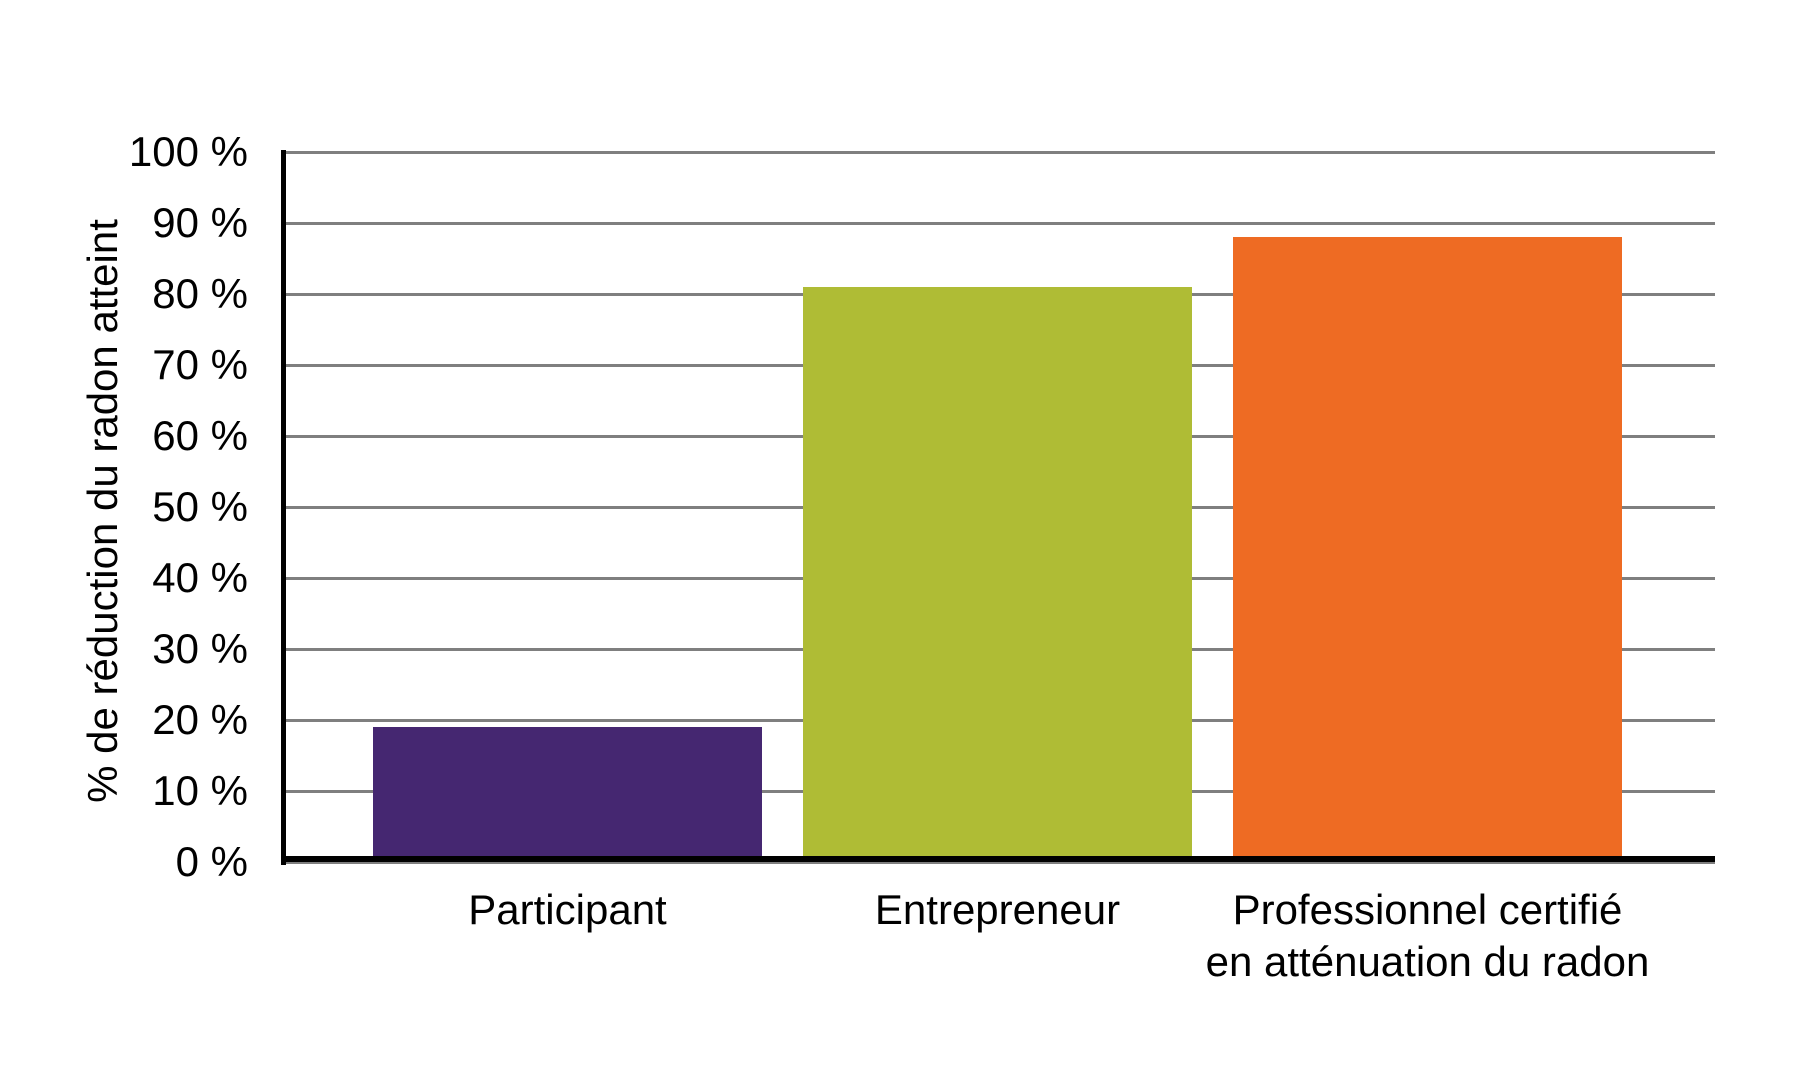  I want to click on x-category-label-participant: Participant, so click(568, 910).